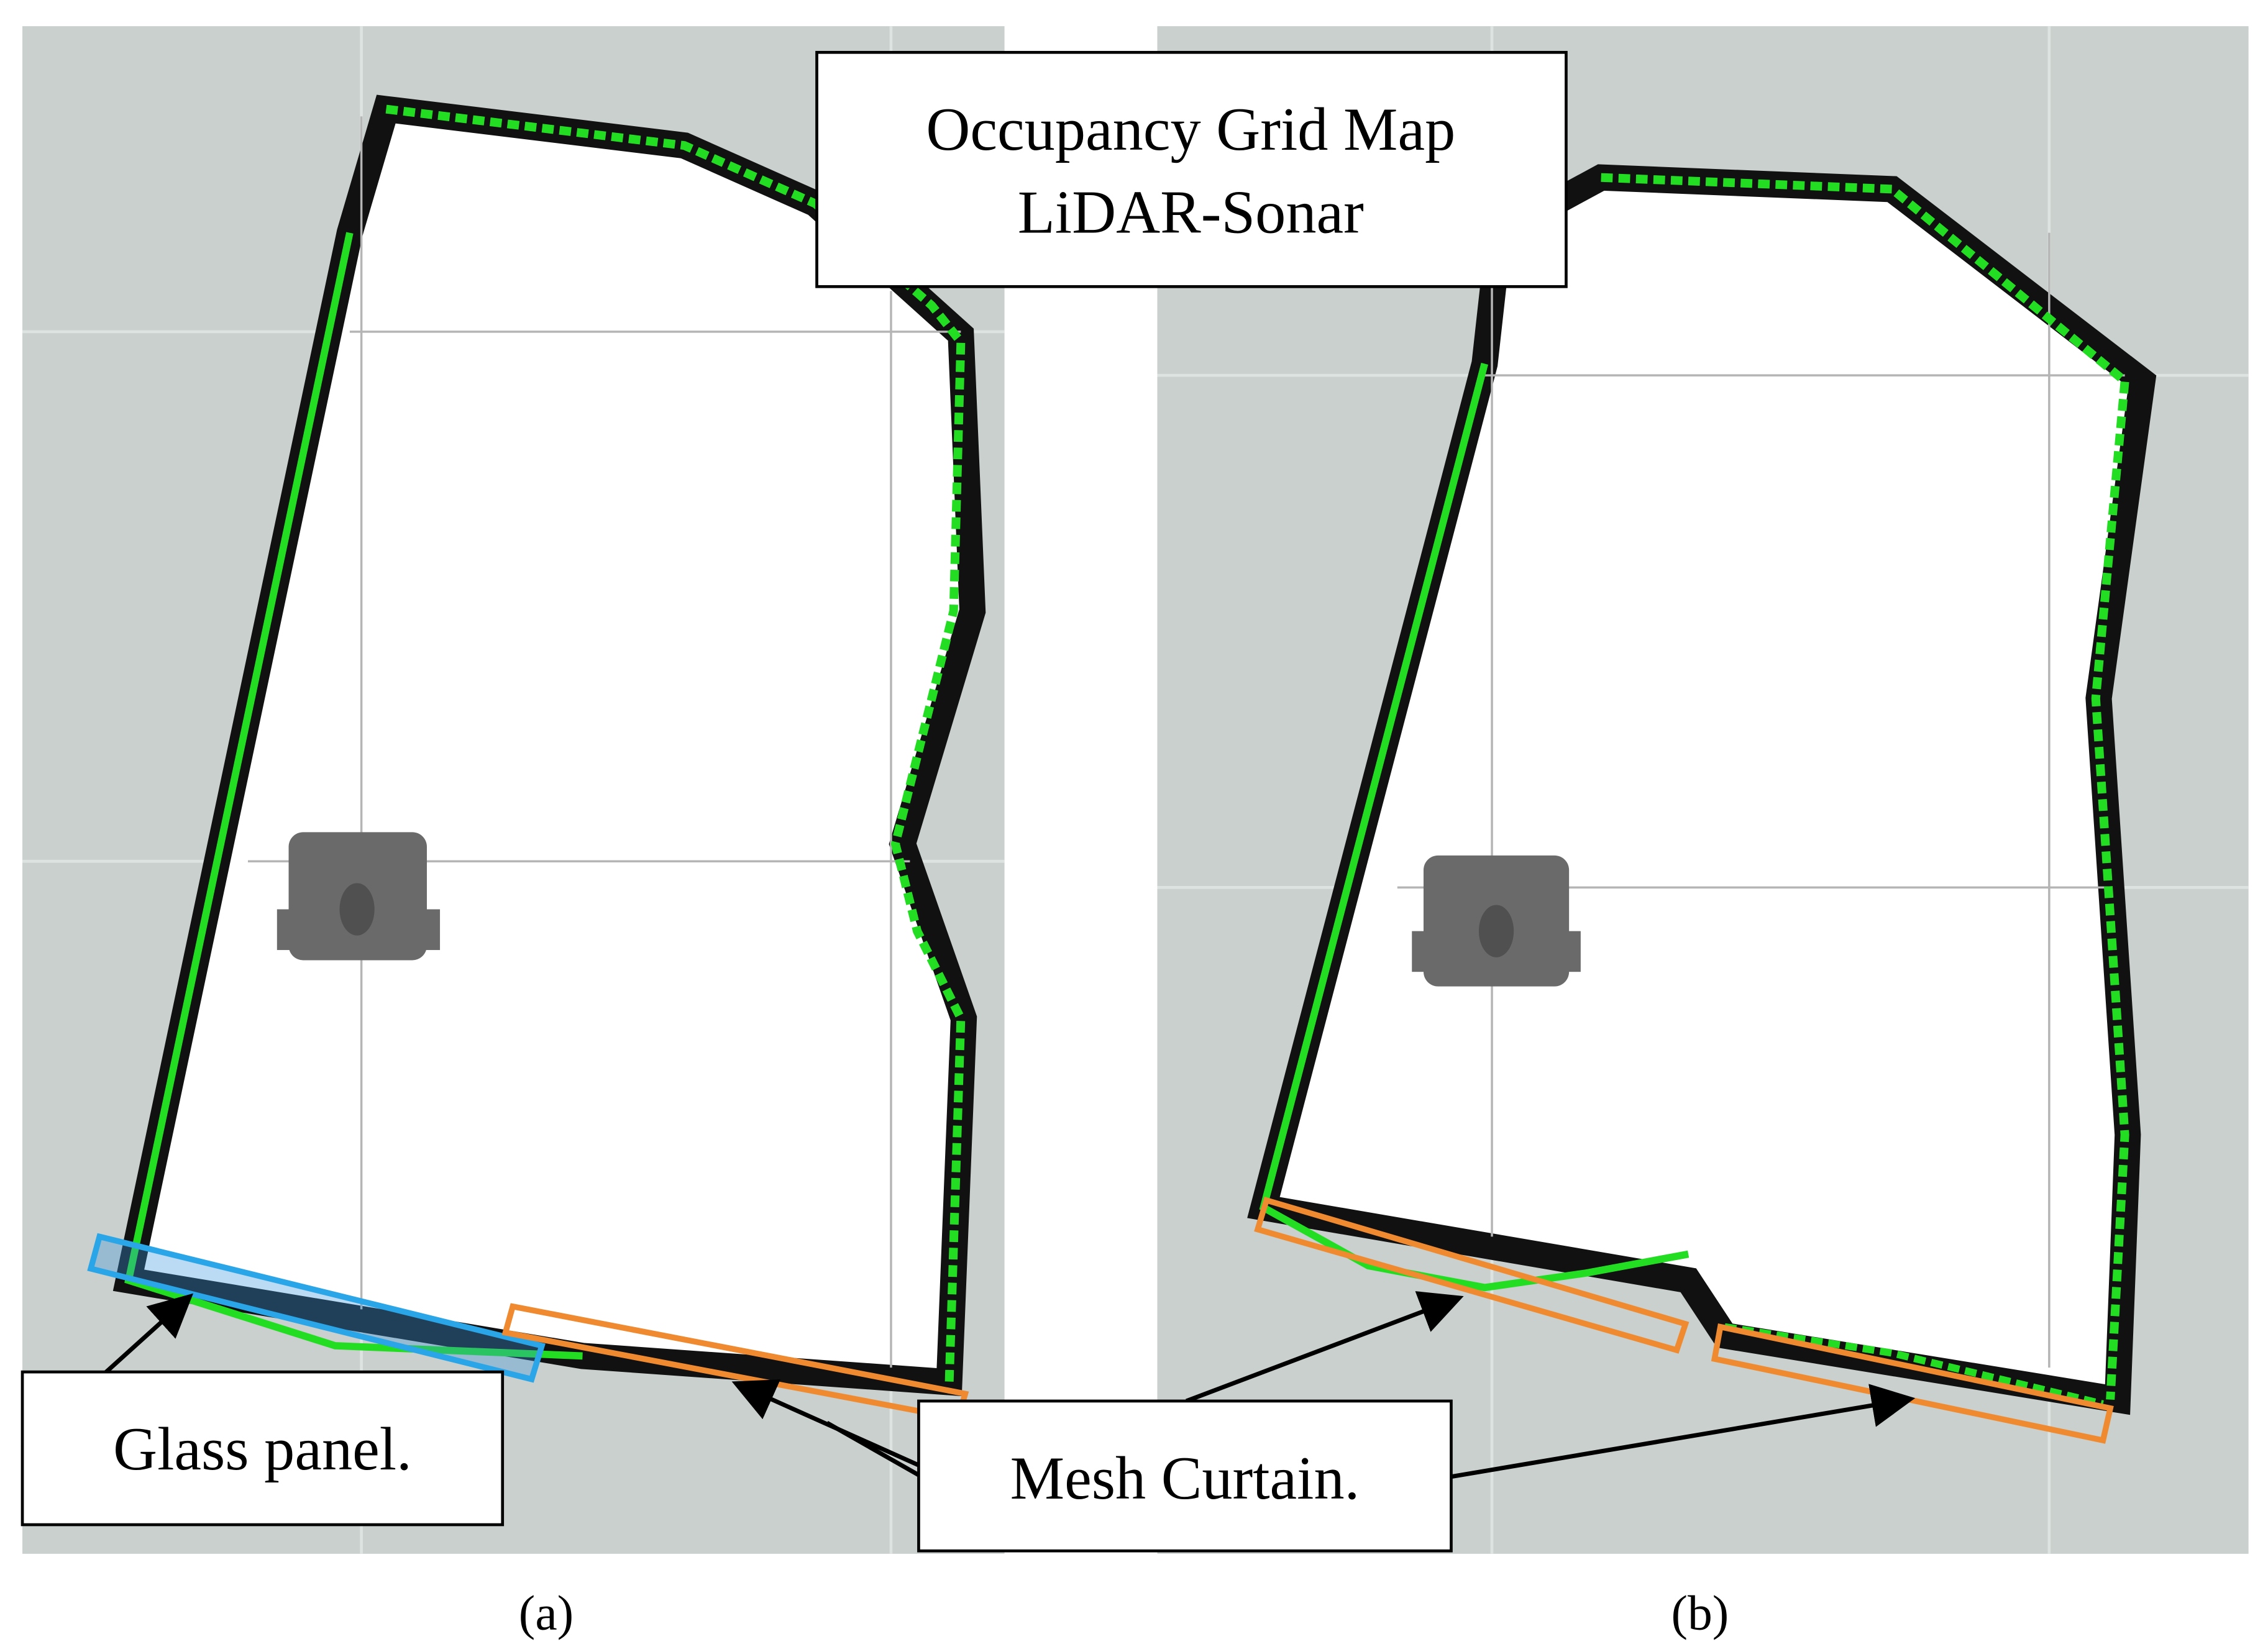 The height and width of the screenshot is (1644, 2268). Describe the element at coordinates (1191, 129) in the screenshot. I see `title-line: Occupancy Grid Map` at that location.